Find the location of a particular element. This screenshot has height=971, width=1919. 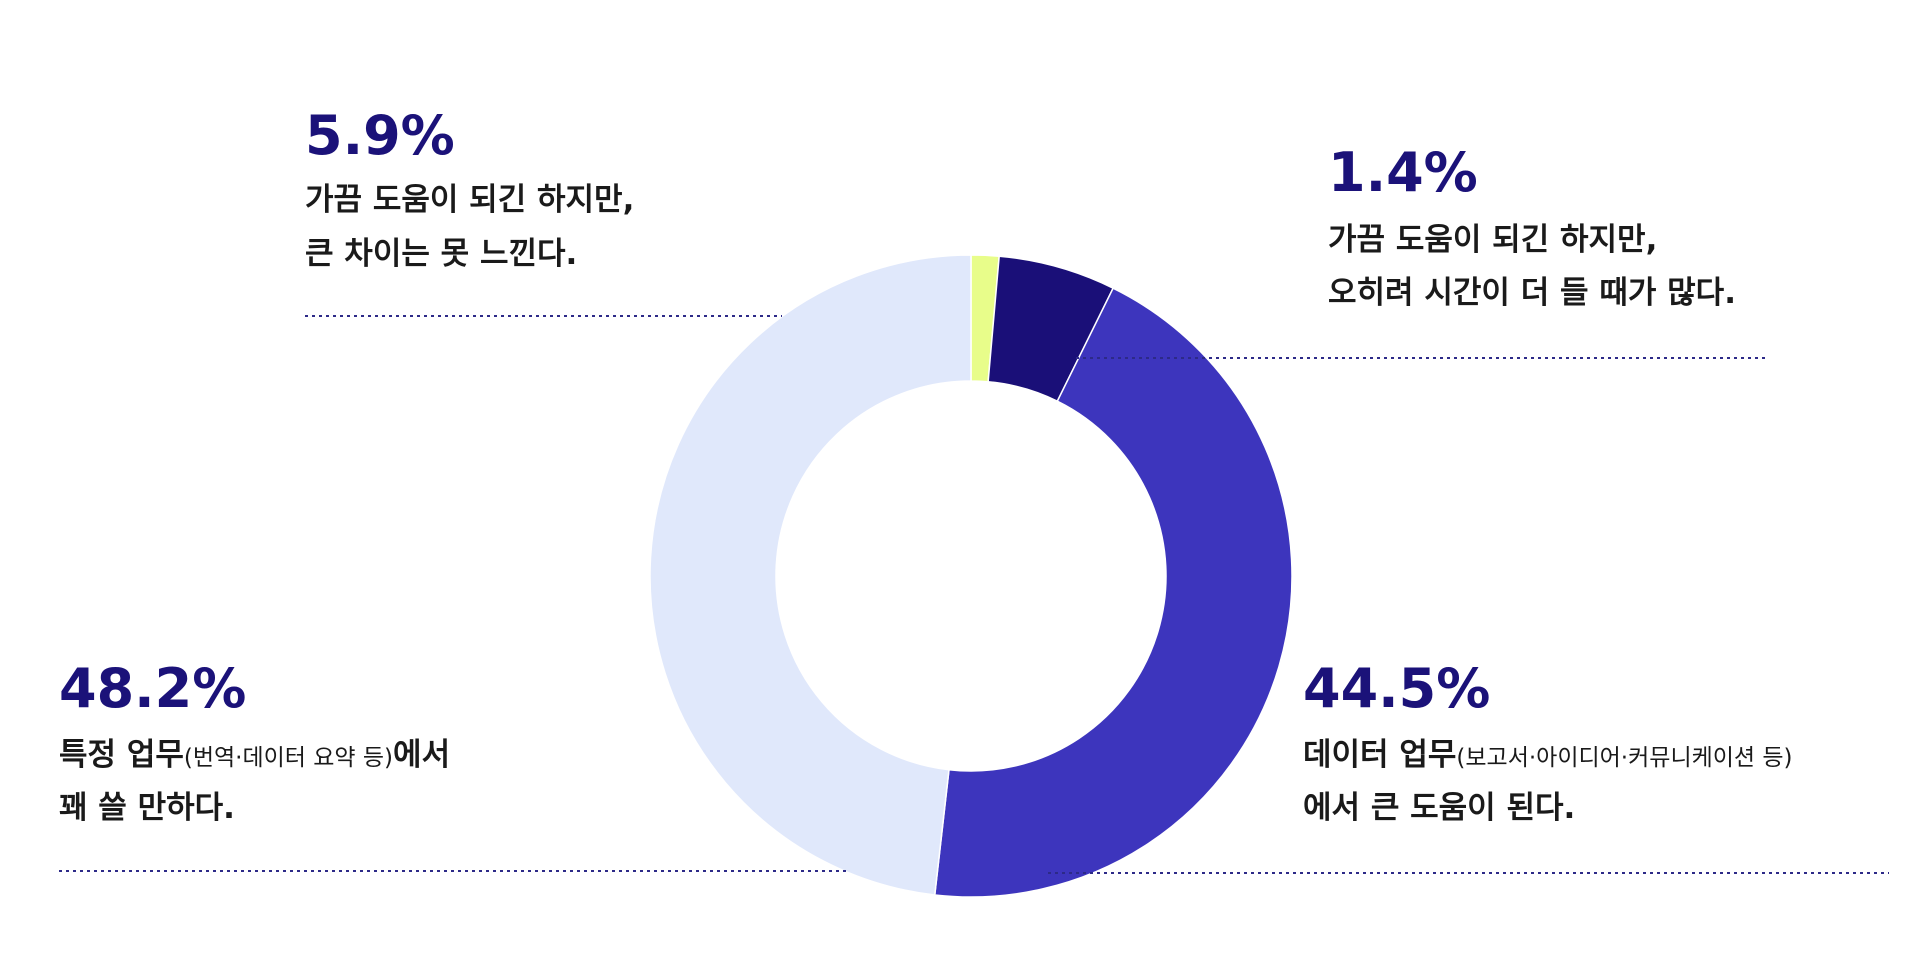

value-label: 48.2% is located at coordinates (152, 688).